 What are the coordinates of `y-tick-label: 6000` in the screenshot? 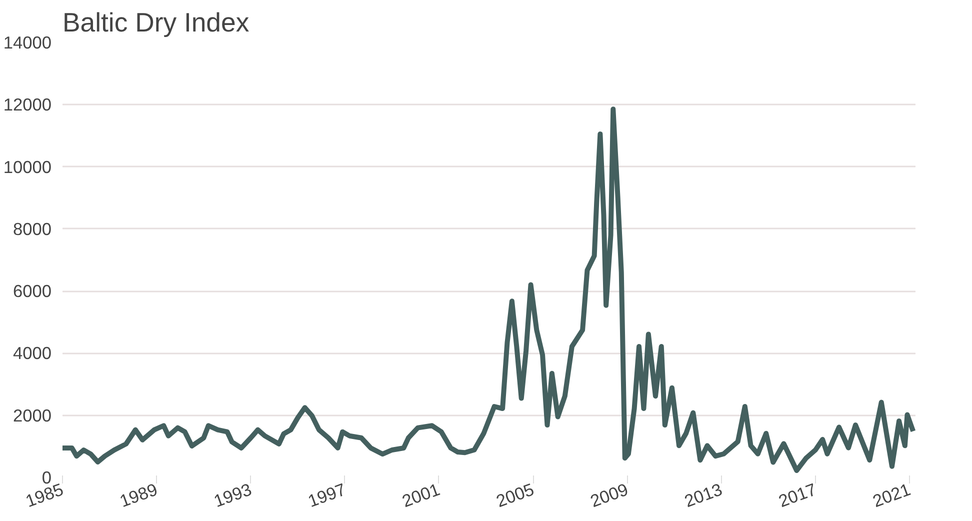 It's located at (32, 291).